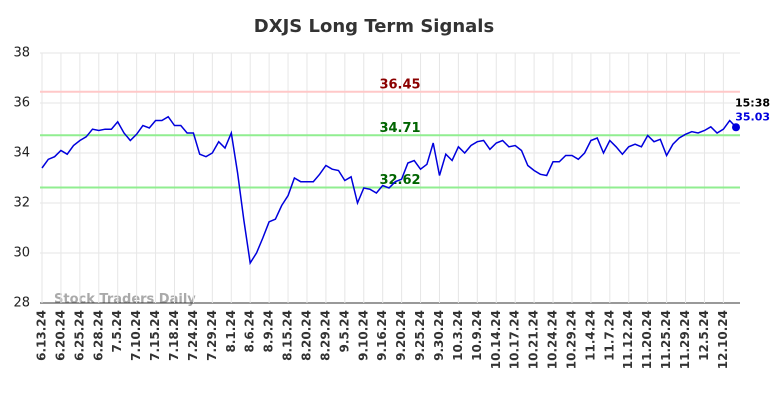 This screenshot has width=784, height=398. What do you see at coordinates (752, 116) in the screenshot?
I see `last-value: 35.03` at bounding box center [752, 116].